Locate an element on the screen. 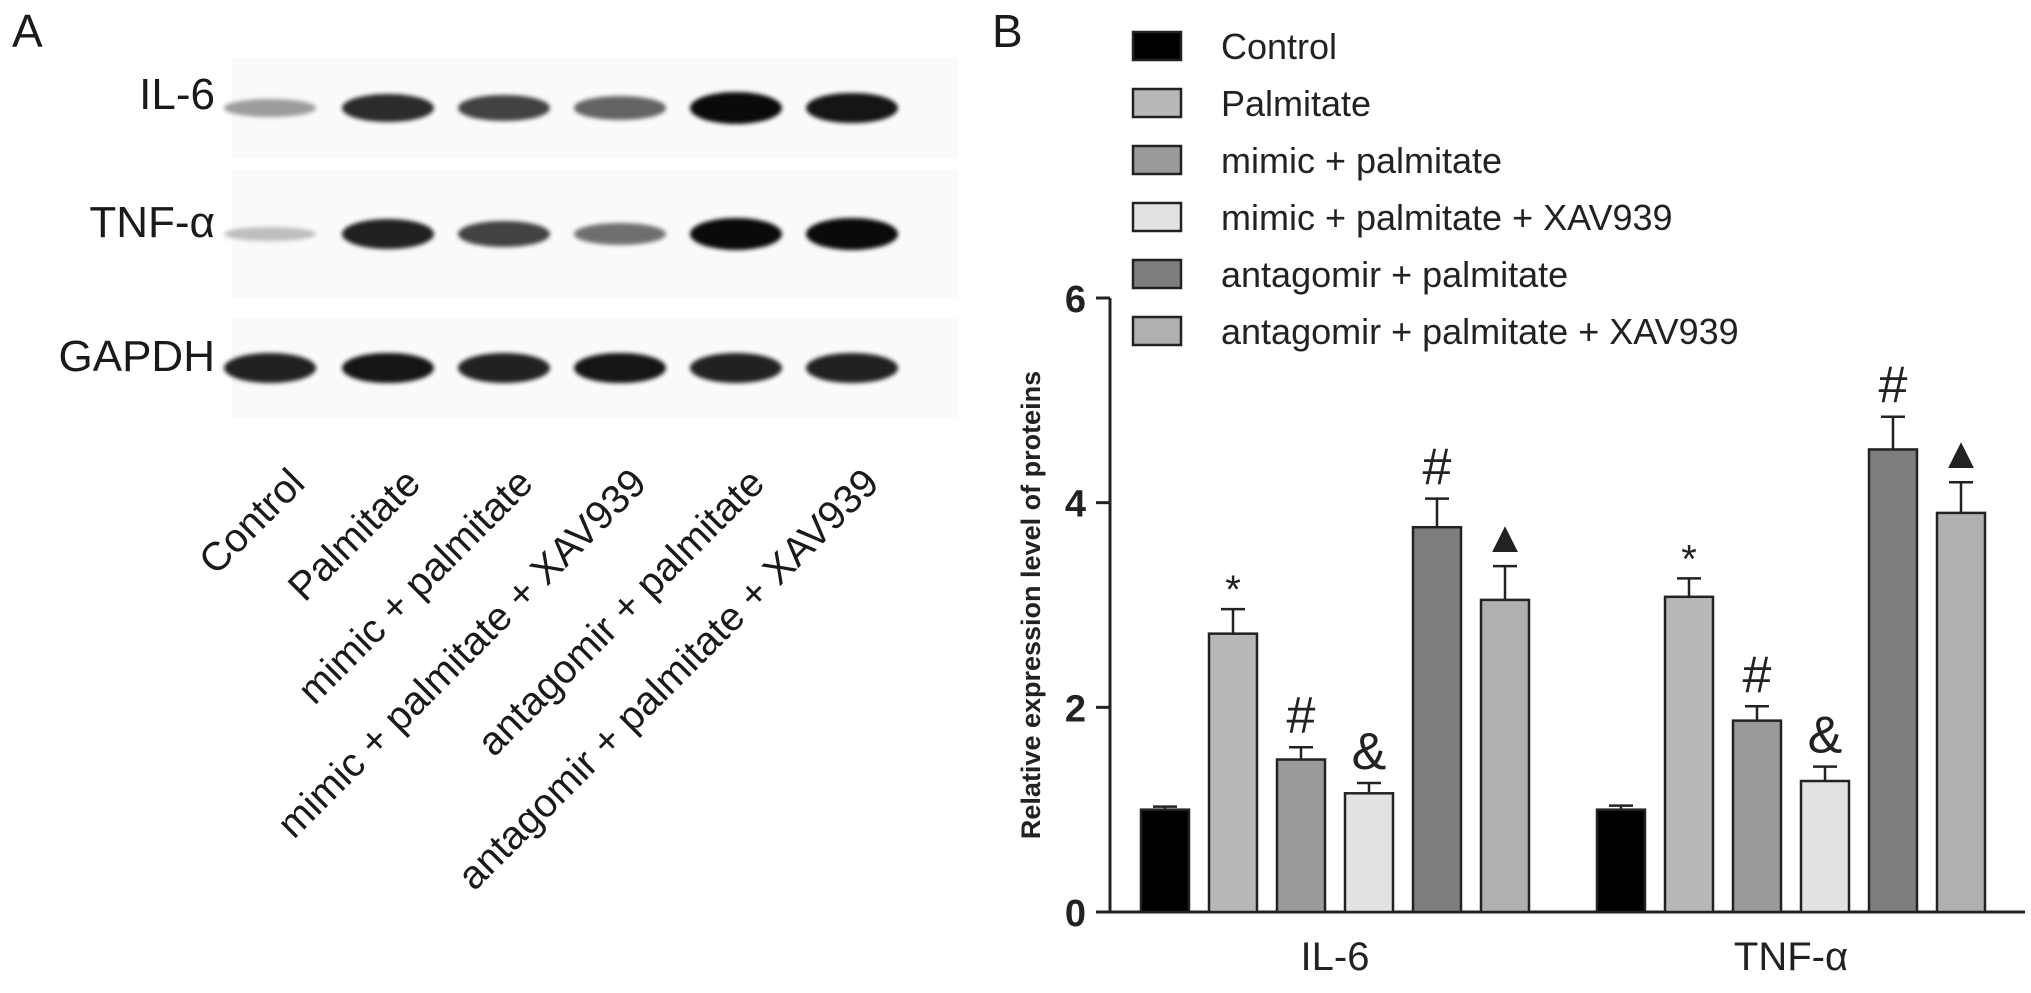 This screenshot has width=2031, height=993. blot-row-label: TNF-α is located at coordinates (152, 222).